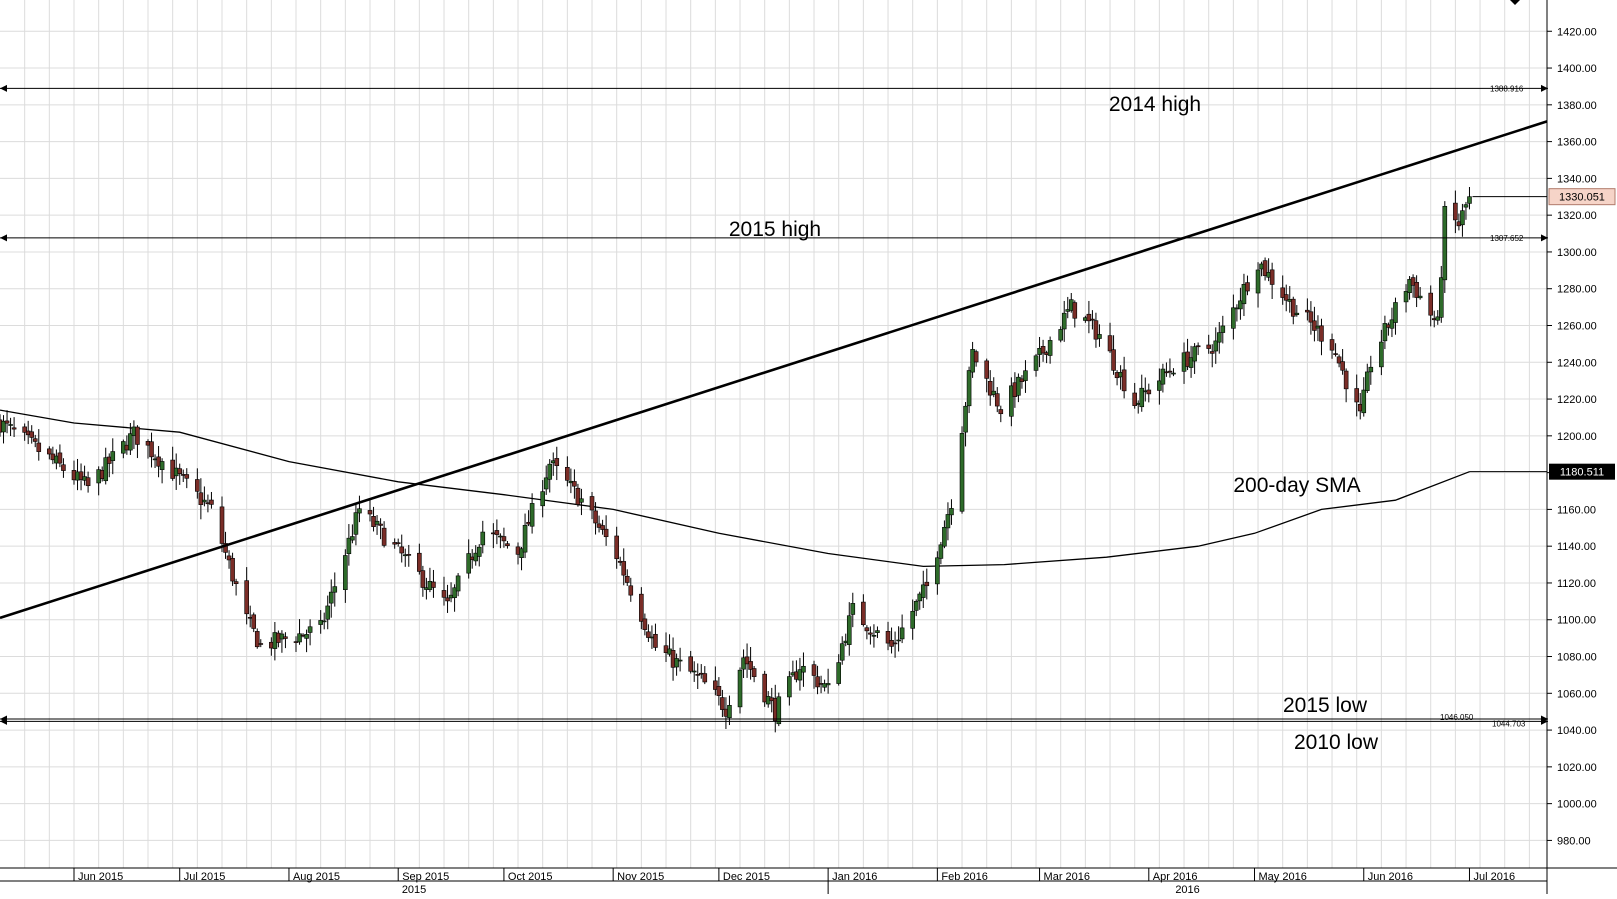 The height and width of the screenshot is (899, 1617). I want to click on y-tick-label: 1420.00, so click(1577, 32).